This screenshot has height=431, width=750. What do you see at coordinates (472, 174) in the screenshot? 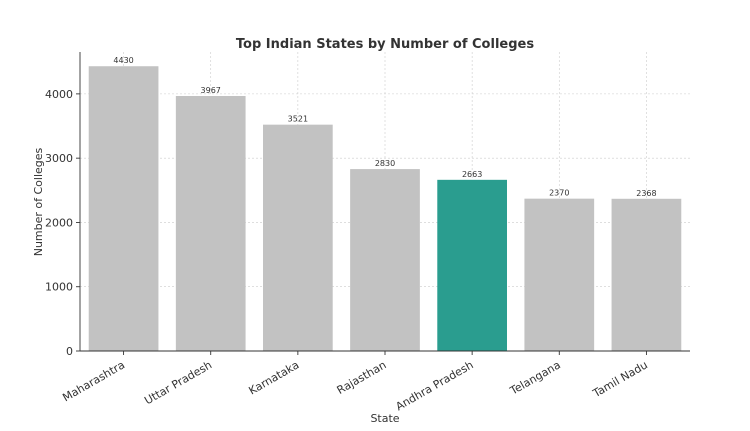
I see `data-label: 2663` at bounding box center [472, 174].